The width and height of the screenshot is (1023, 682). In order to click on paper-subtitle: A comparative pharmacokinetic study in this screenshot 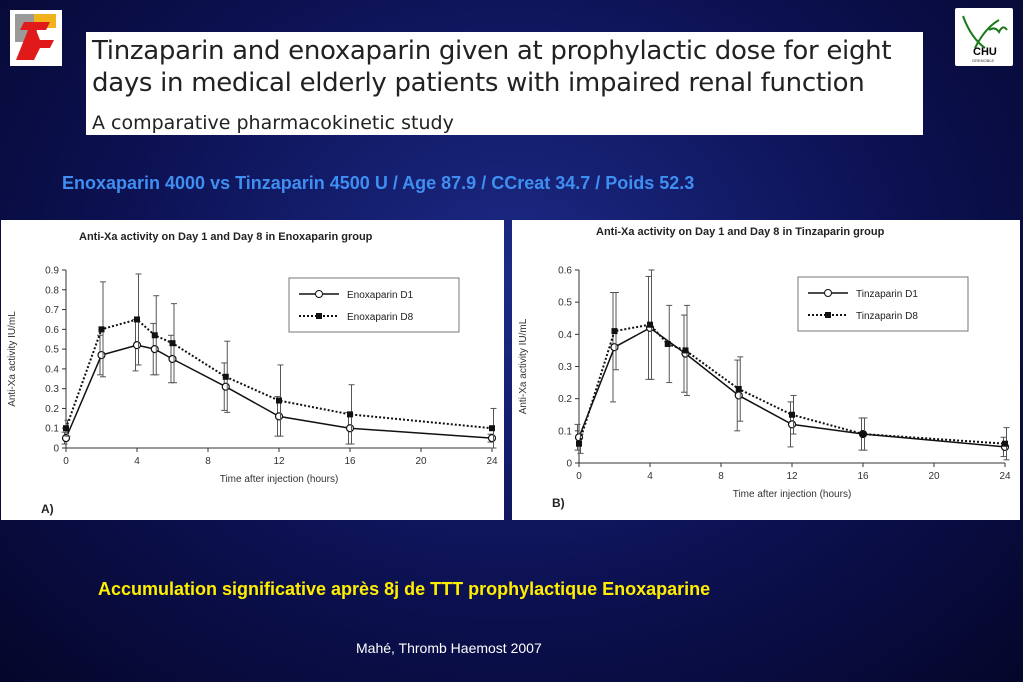, I will do `click(273, 123)`.